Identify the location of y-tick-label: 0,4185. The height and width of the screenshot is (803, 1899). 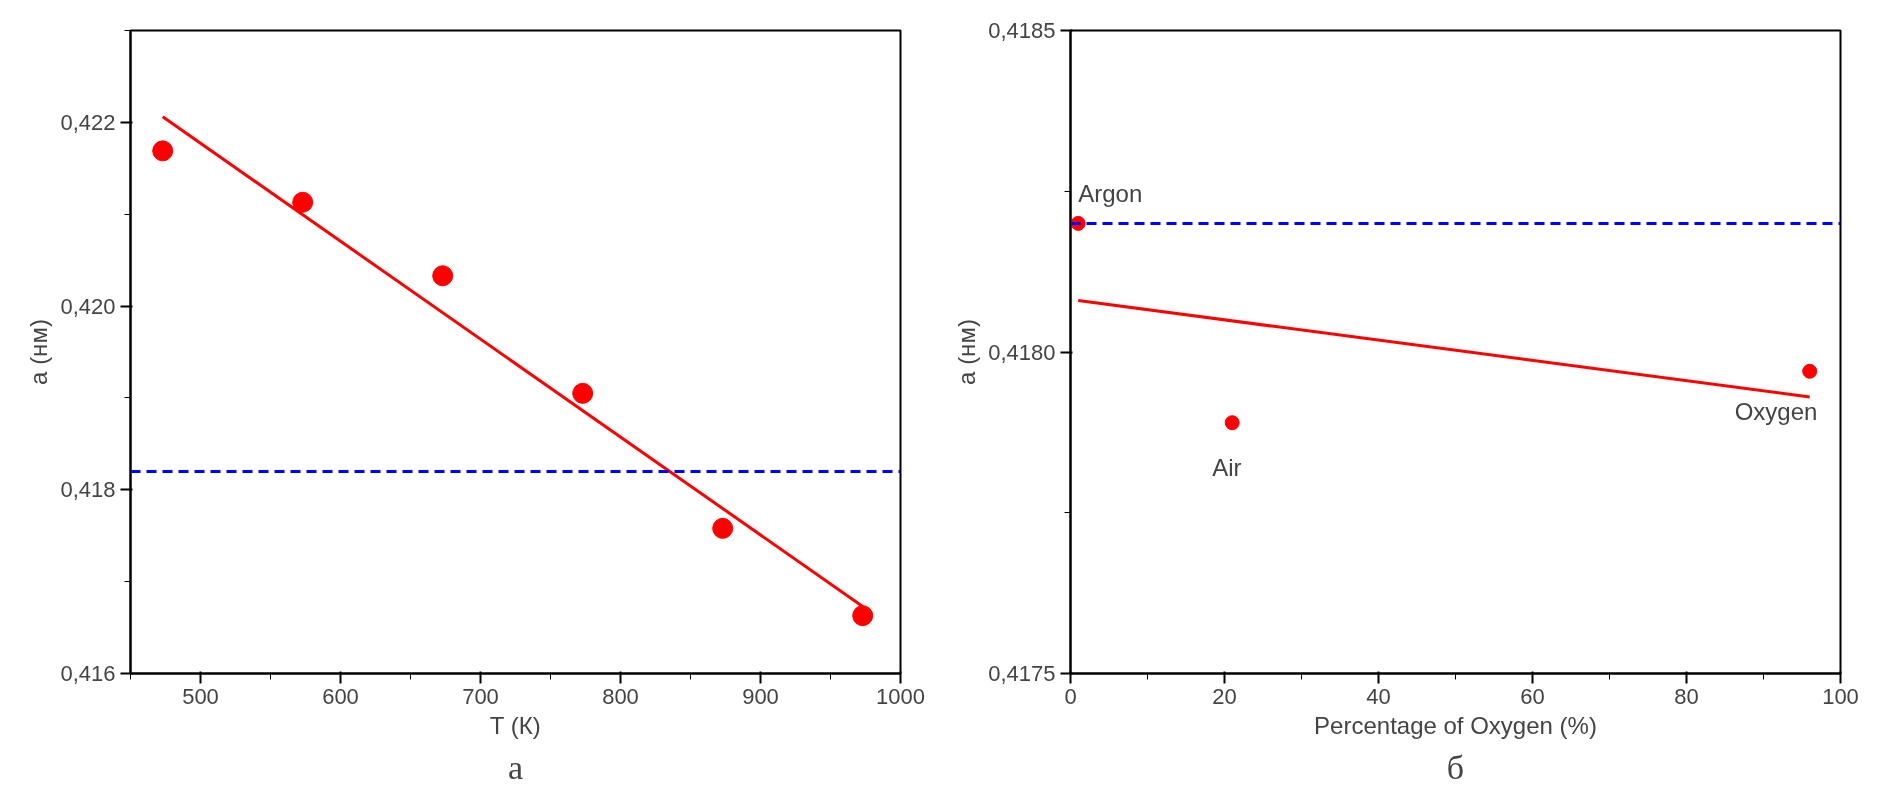
(1022, 30).